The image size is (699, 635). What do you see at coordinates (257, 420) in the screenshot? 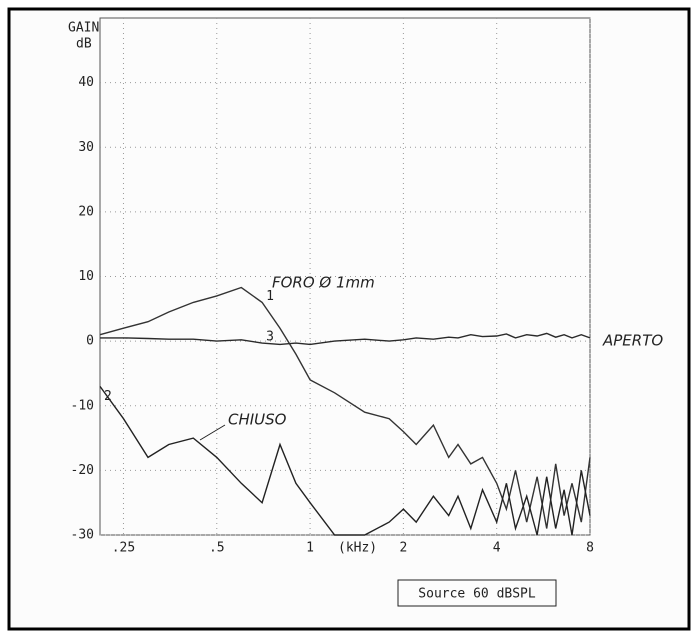
I see `annotation: CHIUSO` at bounding box center [257, 420].